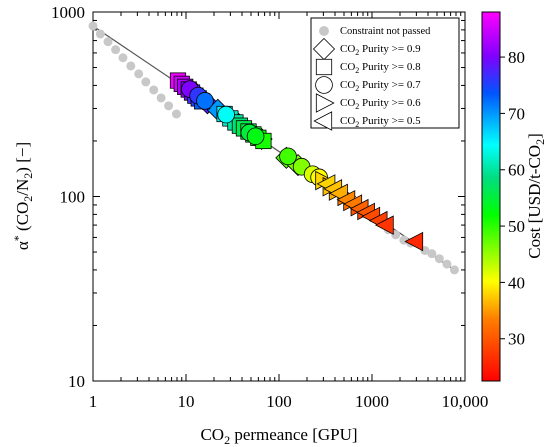 The width and height of the screenshot is (550, 447). What do you see at coordinates (516, 226) in the screenshot?
I see `colorbar-tick-label: 50` at bounding box center [516, 226].